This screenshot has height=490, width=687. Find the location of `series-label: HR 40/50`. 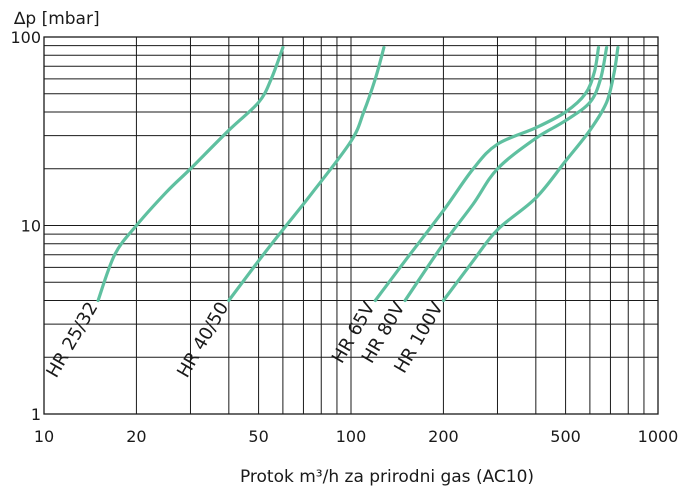

series-label: HR 40/50 is located at coordinates (203, 340).